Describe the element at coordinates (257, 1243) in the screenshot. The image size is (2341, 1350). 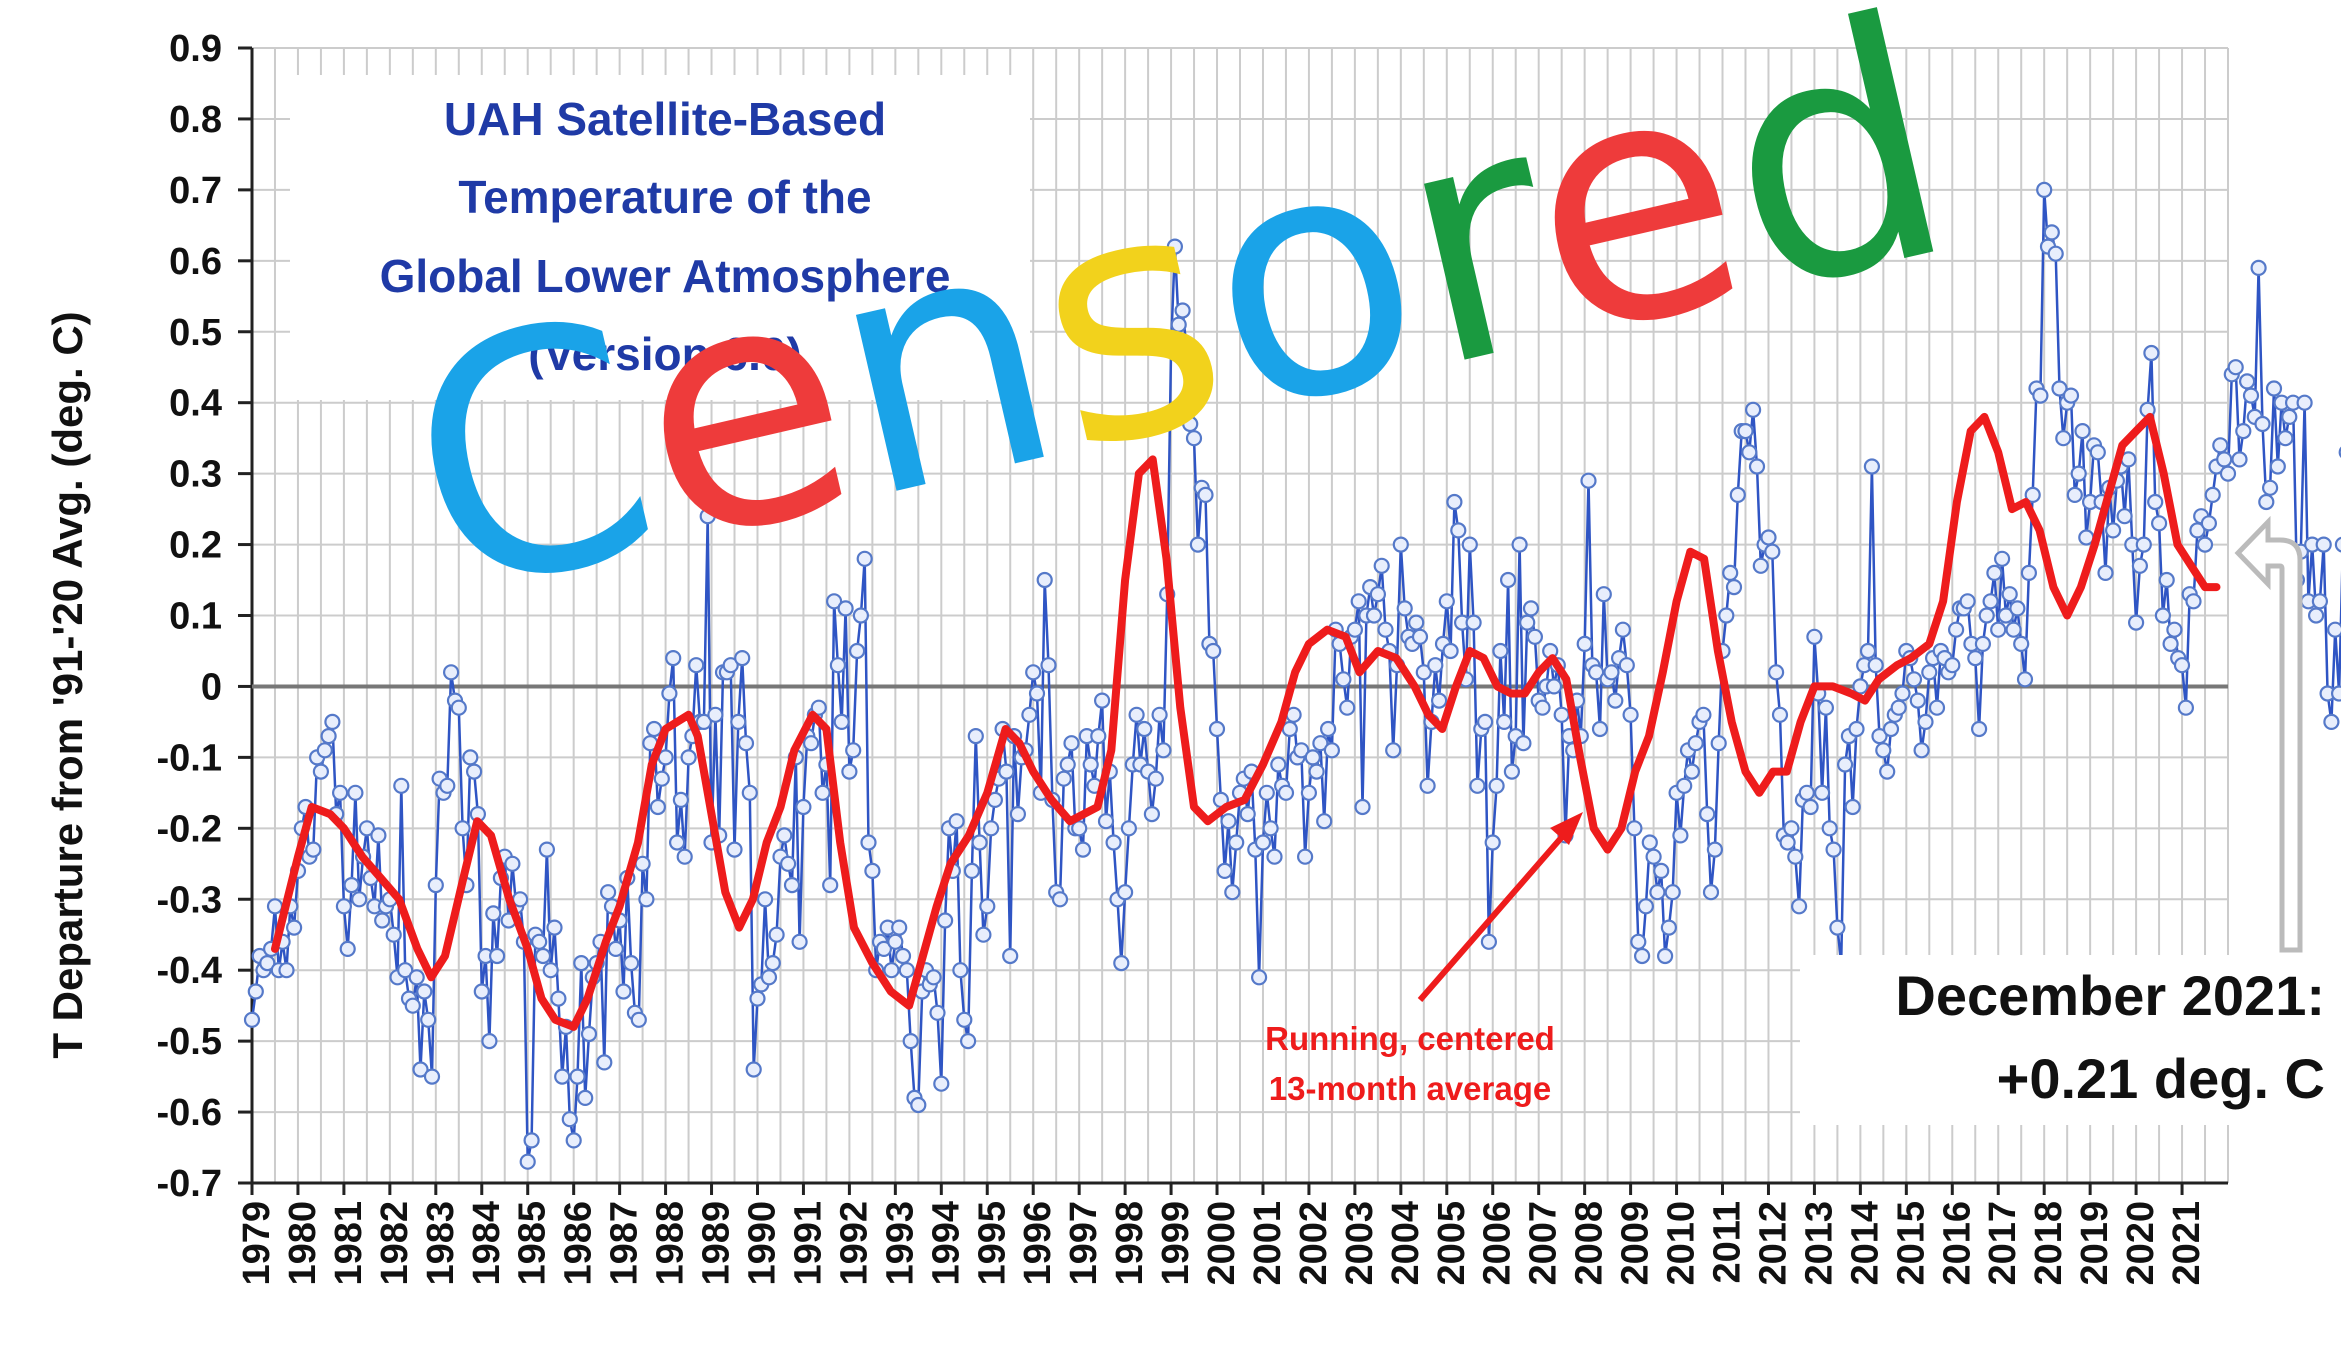
I see `x-tick-label: 1979` at that location.